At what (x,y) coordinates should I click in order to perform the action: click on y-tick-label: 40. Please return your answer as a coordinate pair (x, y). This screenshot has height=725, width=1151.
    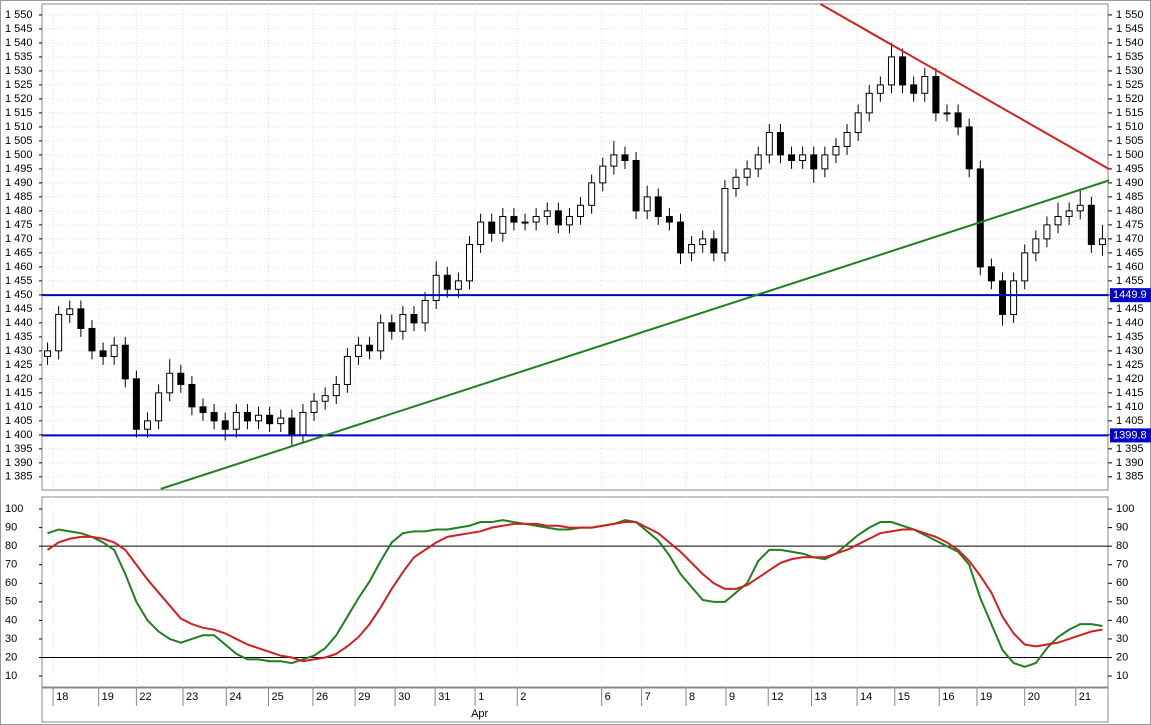
    Looking at the image, I should click on (1122, 620).